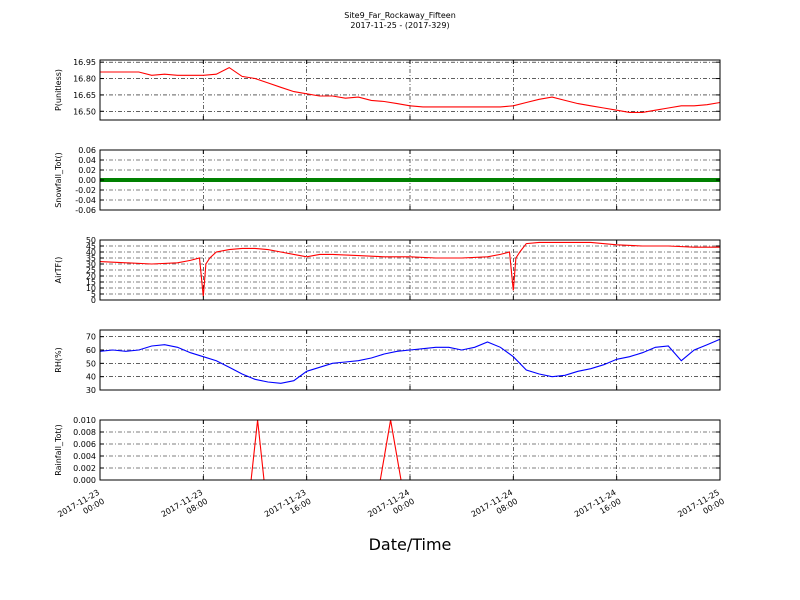  Describe the element at coordinates (410, 361) in the screenshot. I see `panel-3-series-line` at that location.